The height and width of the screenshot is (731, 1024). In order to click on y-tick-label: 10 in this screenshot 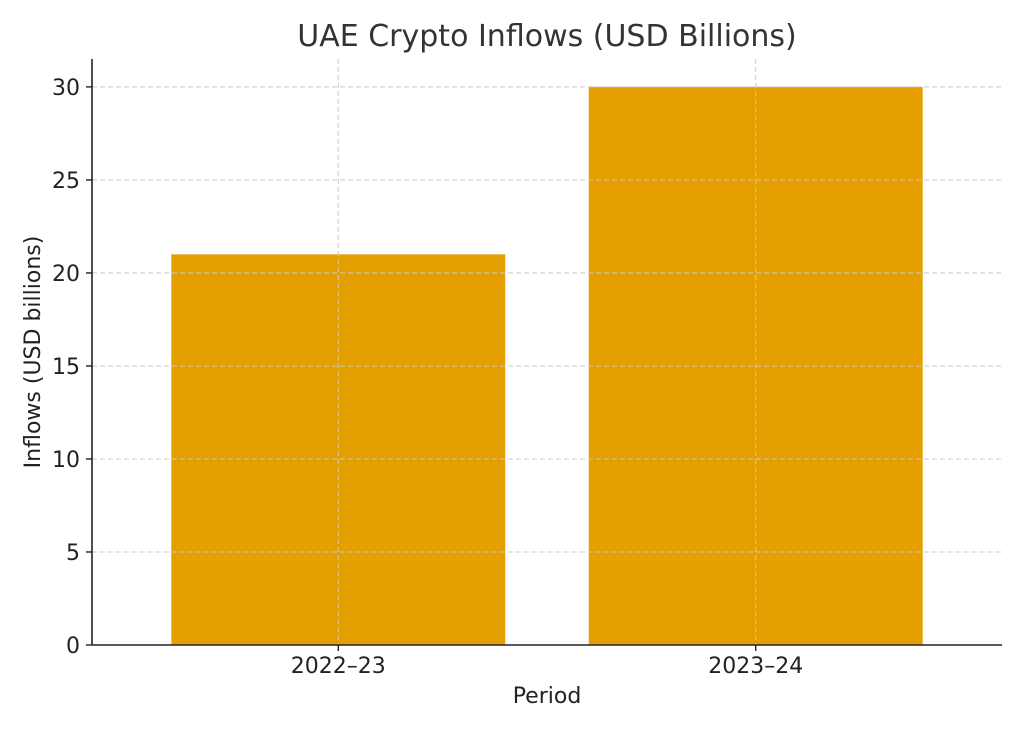, I will do `click(66, 460)`.